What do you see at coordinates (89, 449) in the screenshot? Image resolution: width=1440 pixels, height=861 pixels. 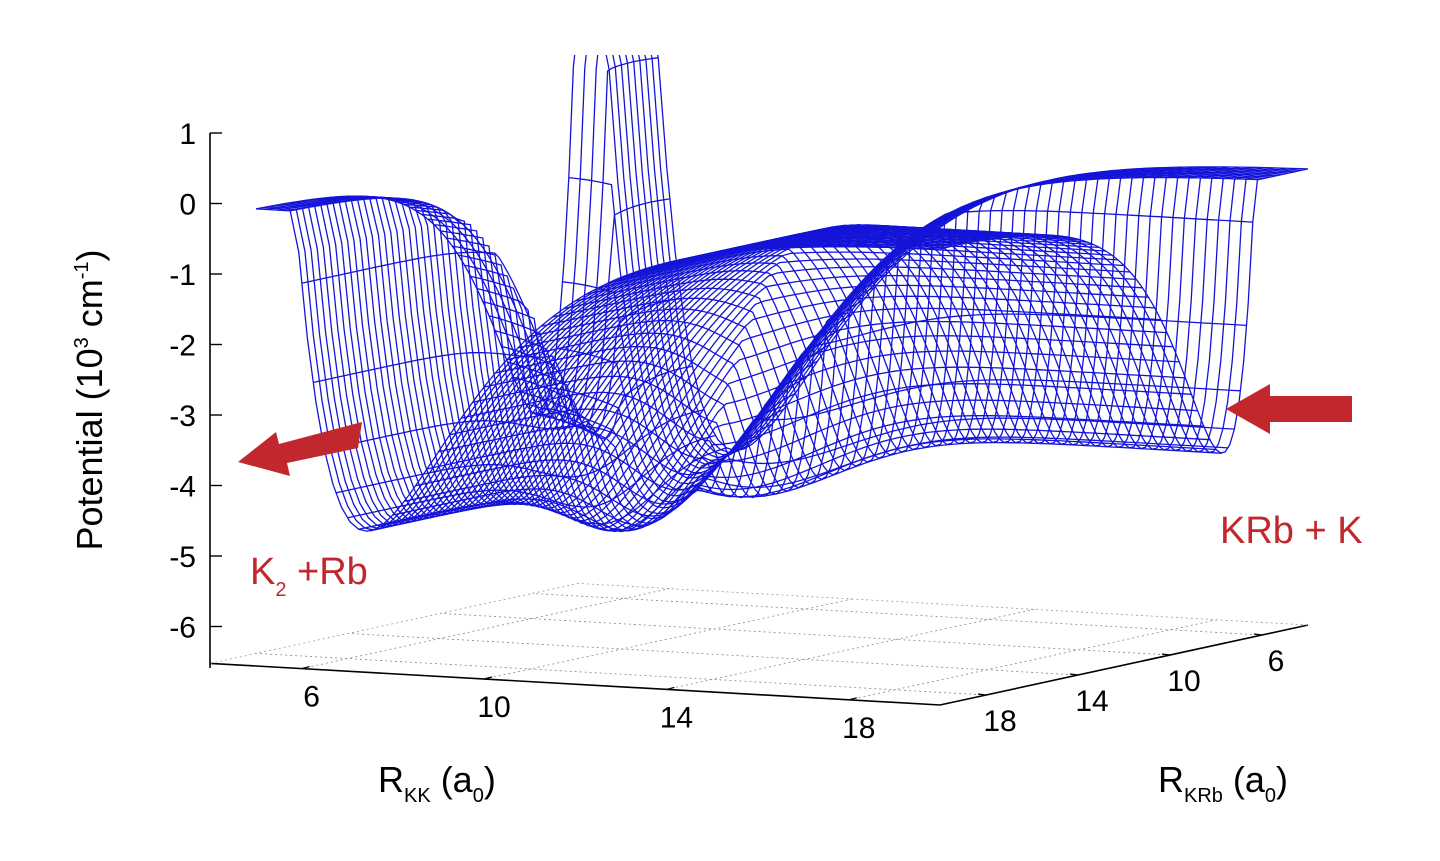 I see `z-axis-label: Potential (10` at bounding box center [89, 449].